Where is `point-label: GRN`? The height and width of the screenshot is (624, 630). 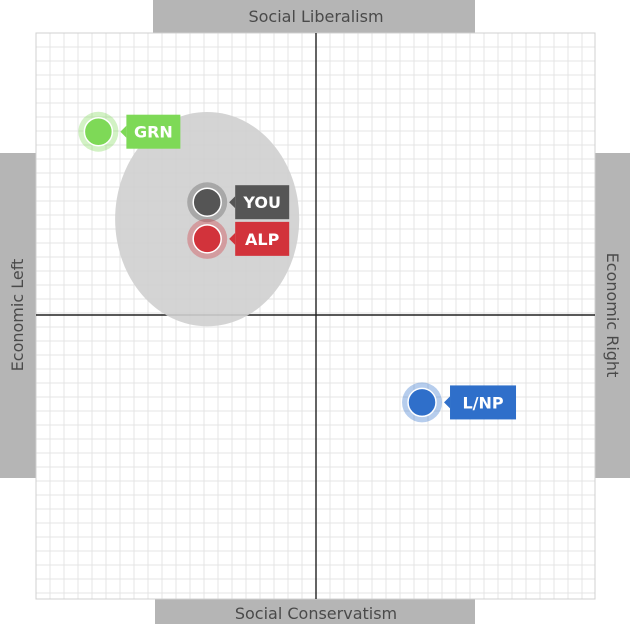 point-label: GRN is located at coordinates (153, 132).